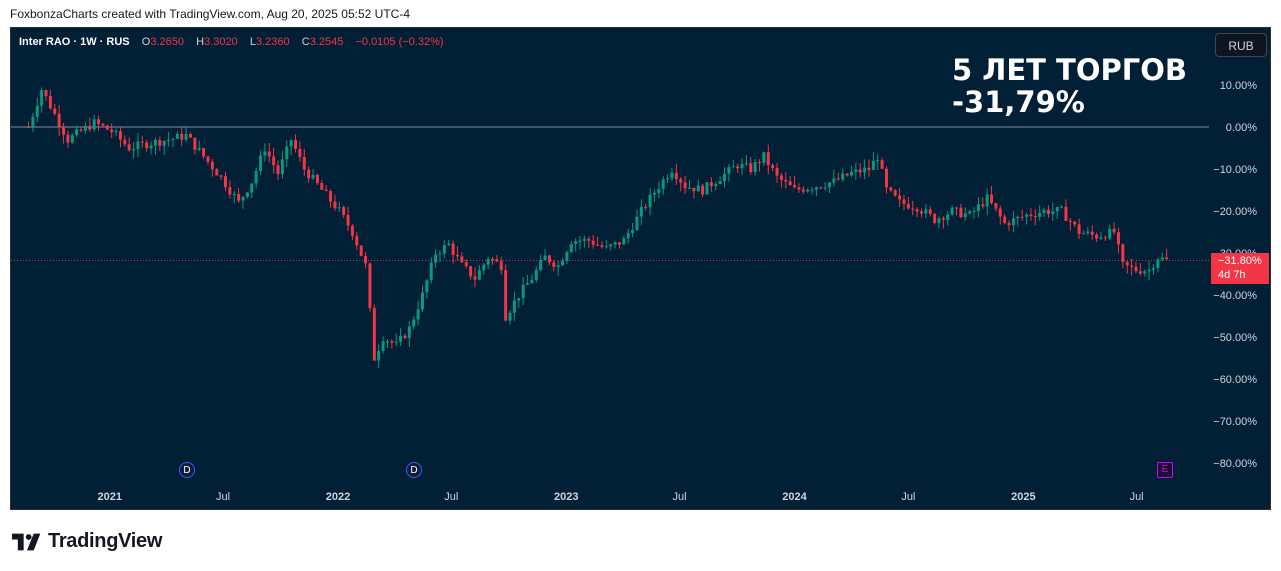 This screenshot has height=571, width=1281. I want to click on annotation-line-2: -31,79%, so click(1018, 102).